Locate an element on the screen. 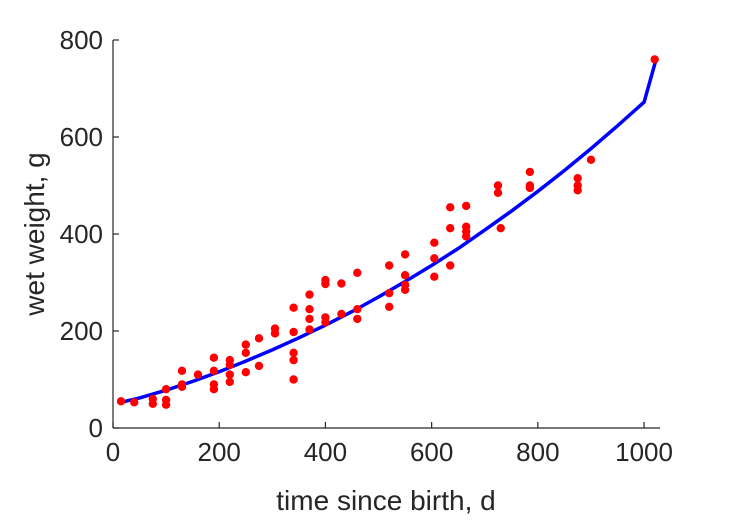 Image resolution: width=729 pixels, height=521 pixels. x-tick-label: 1000 is located at coordinates (644, 452).